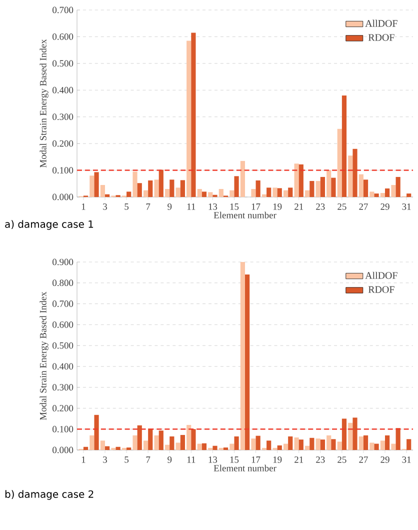 The image size is (418, 530). I want to click on x-tick-label: 17, so click(256, 459).